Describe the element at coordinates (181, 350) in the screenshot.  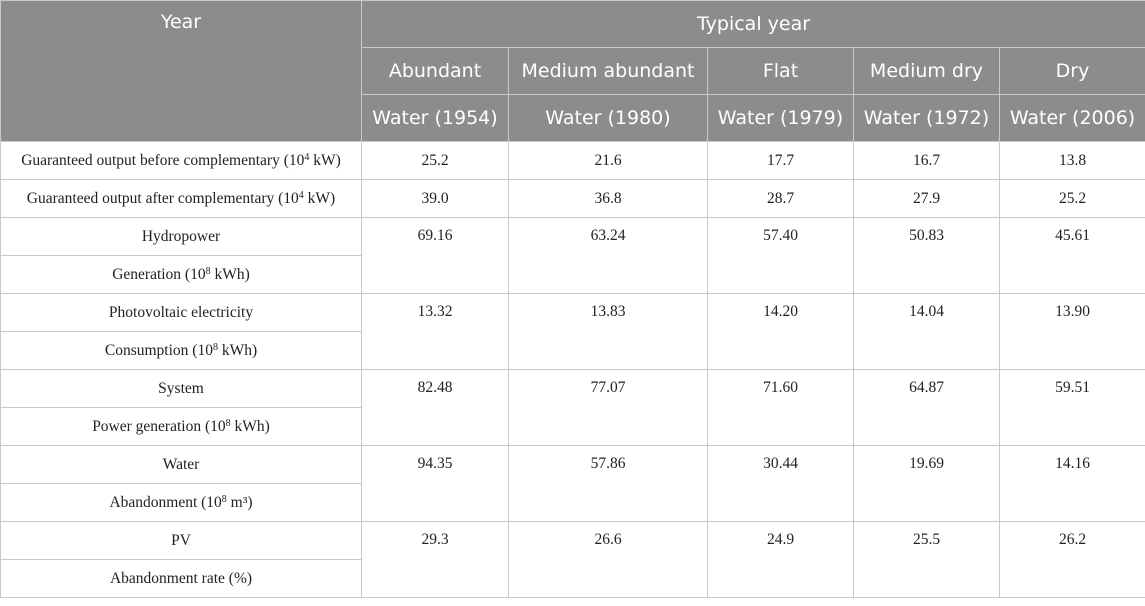
I see `row-label-line2: Consumption (108 kWh)` at that location.